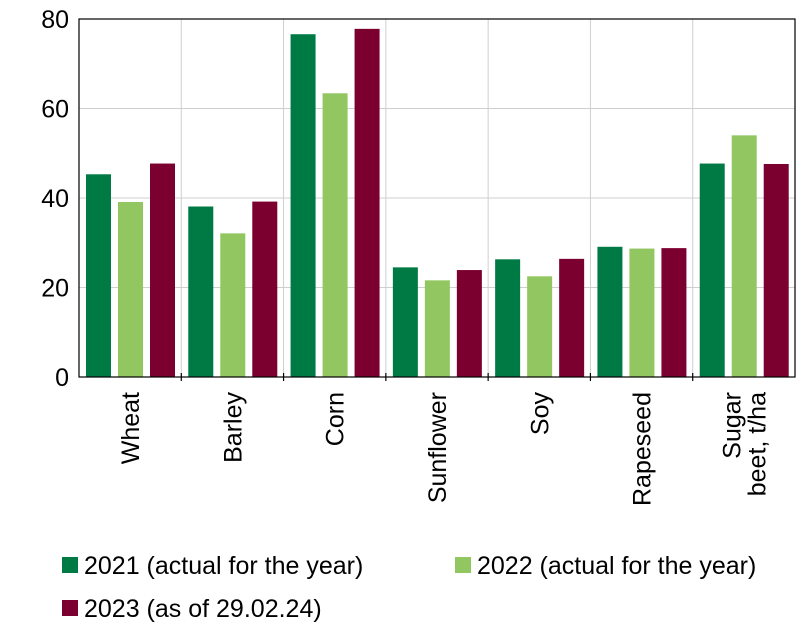 Image resolution: width=811 pixels, height=630 pixels. Describe the element at coordinates (732, 425) in the screenshot. I see `x-tick-label: Sugar` at that location.